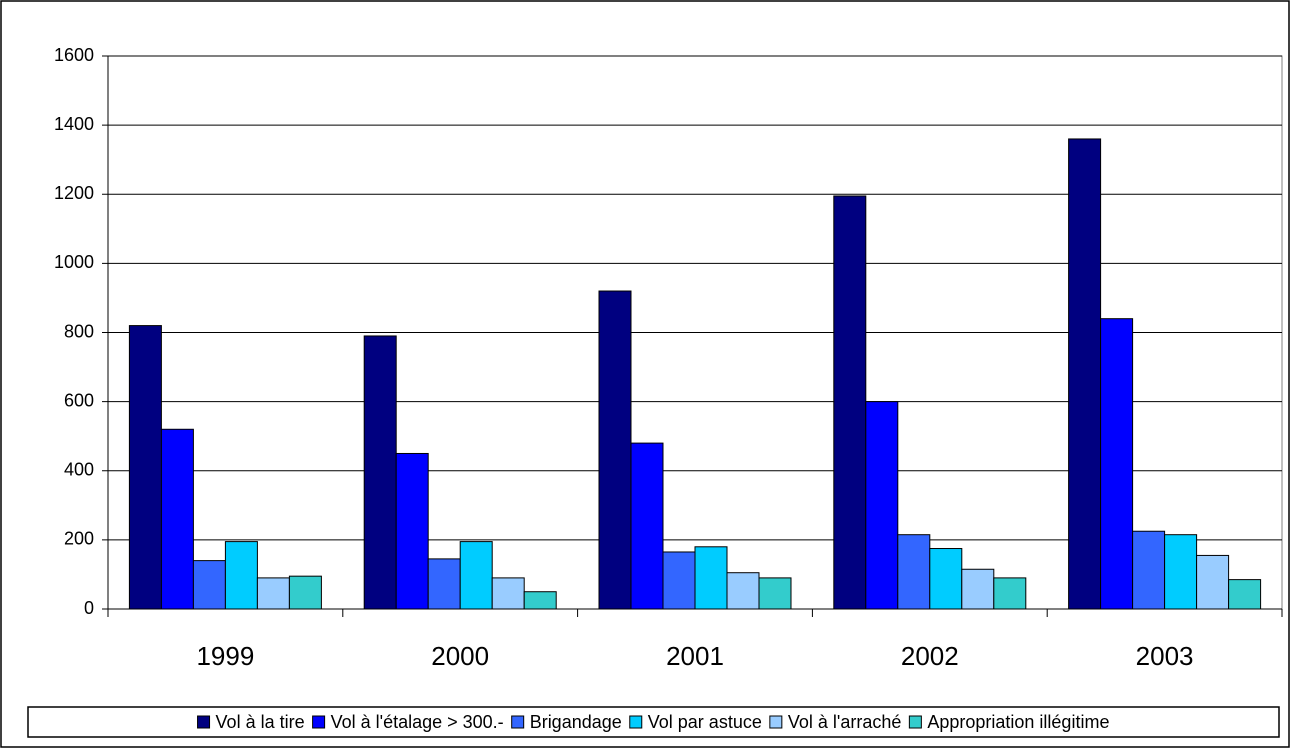 Image resolution: width=1291 pixels, height=749 pixels. What do you see at coordinates (1018, 722) in the screenshot?
I see `legend-label: Appropriation illégitime` at bounding box center [1018, 722].